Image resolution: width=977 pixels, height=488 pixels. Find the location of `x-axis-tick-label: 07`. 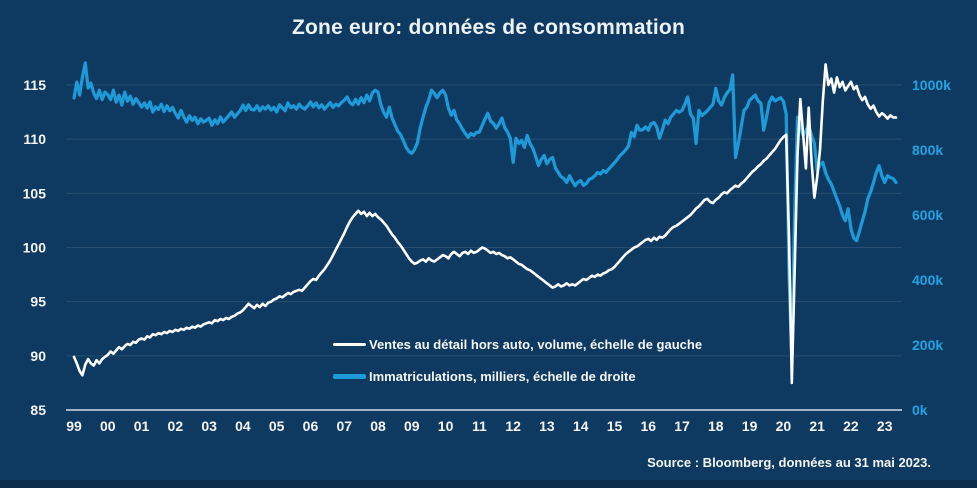

x-axis-tick-label: 07 is located at coordinates (344, 426).